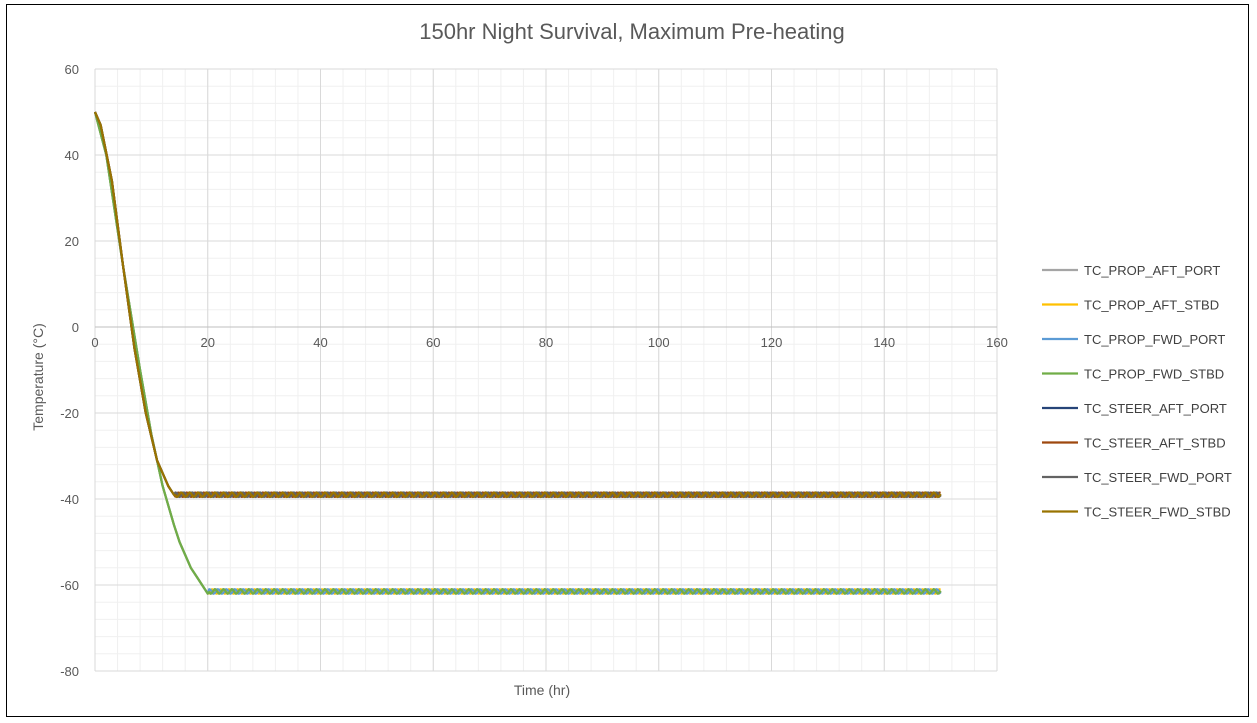 The image size is (1257, 723). I want to click on legend-label: TC_PROP_AFT_PORT, so click(1152, 270).